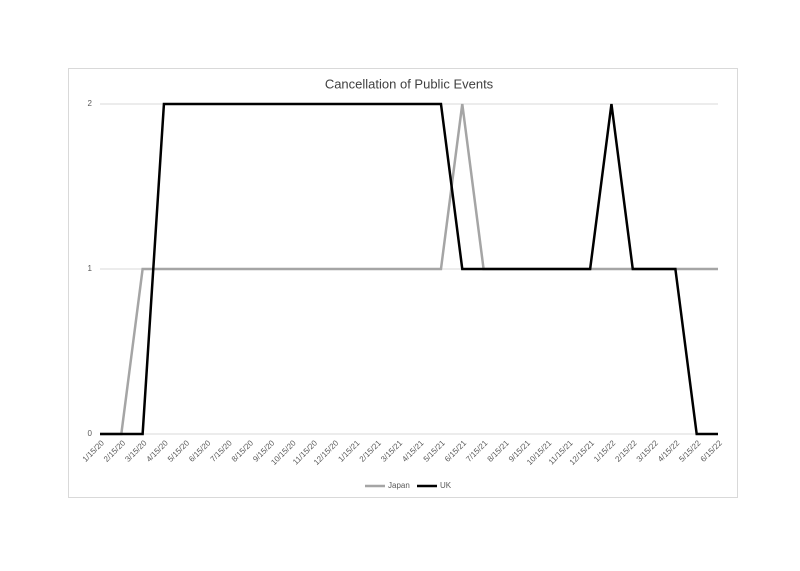  Describe the element at coordinates (399, 485) in the screenshot. I see `legend-label: Japan` at that location.